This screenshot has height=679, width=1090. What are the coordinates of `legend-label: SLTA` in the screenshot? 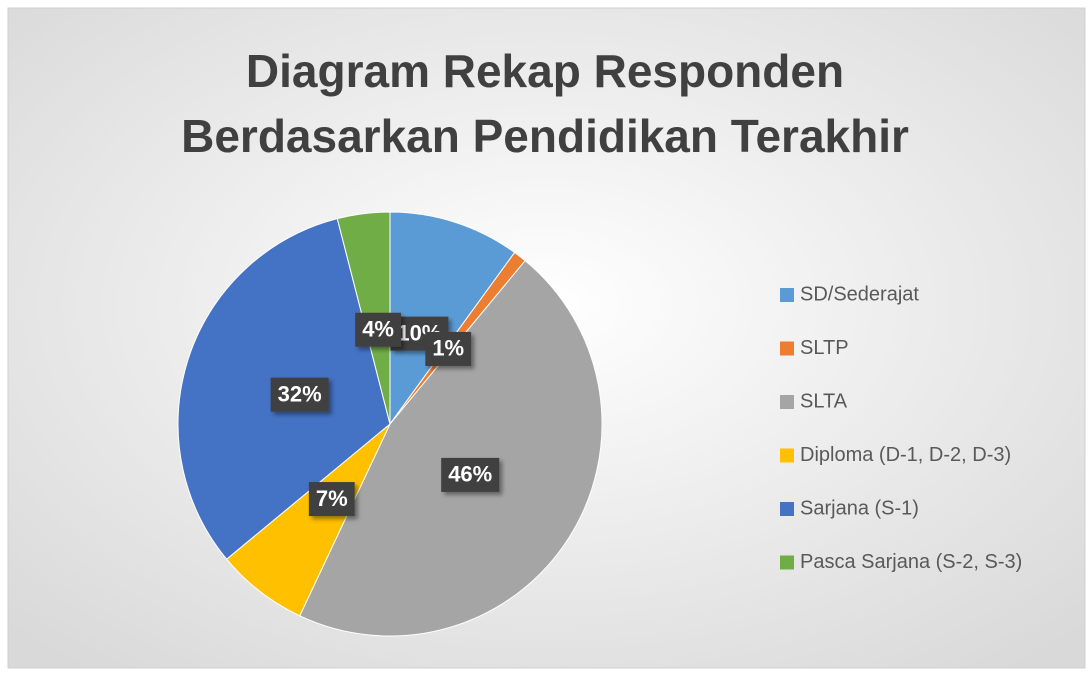 It's located at (824, 401).